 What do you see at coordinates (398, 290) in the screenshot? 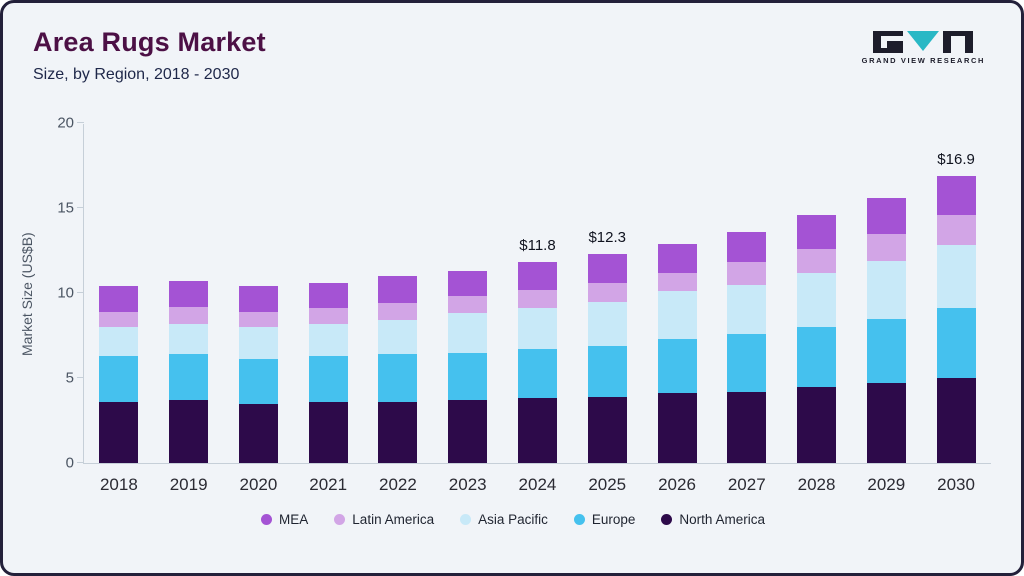
I see `bar-segment-mea-2022` at bounding box center [398, 290].